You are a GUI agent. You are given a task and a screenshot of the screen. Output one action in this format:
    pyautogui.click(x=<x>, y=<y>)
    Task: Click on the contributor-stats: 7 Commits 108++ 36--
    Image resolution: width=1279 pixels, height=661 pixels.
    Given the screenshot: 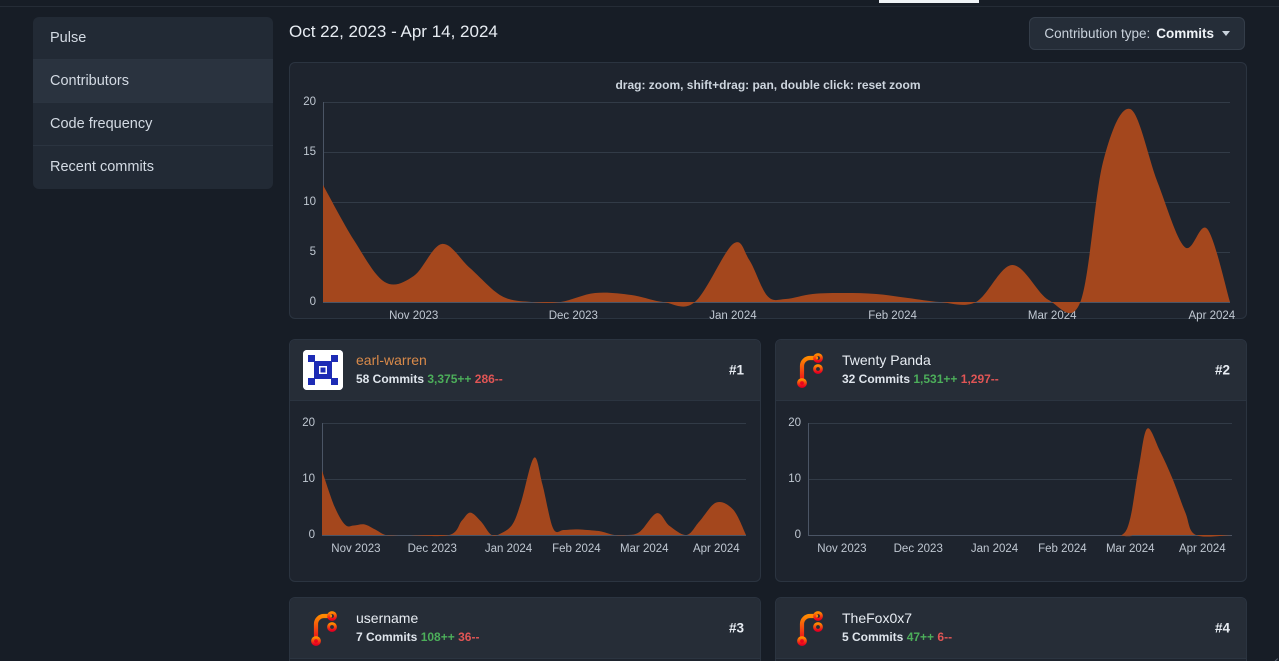 What is the action you would take?
    pyautogui.click(x=417, y=637)
    